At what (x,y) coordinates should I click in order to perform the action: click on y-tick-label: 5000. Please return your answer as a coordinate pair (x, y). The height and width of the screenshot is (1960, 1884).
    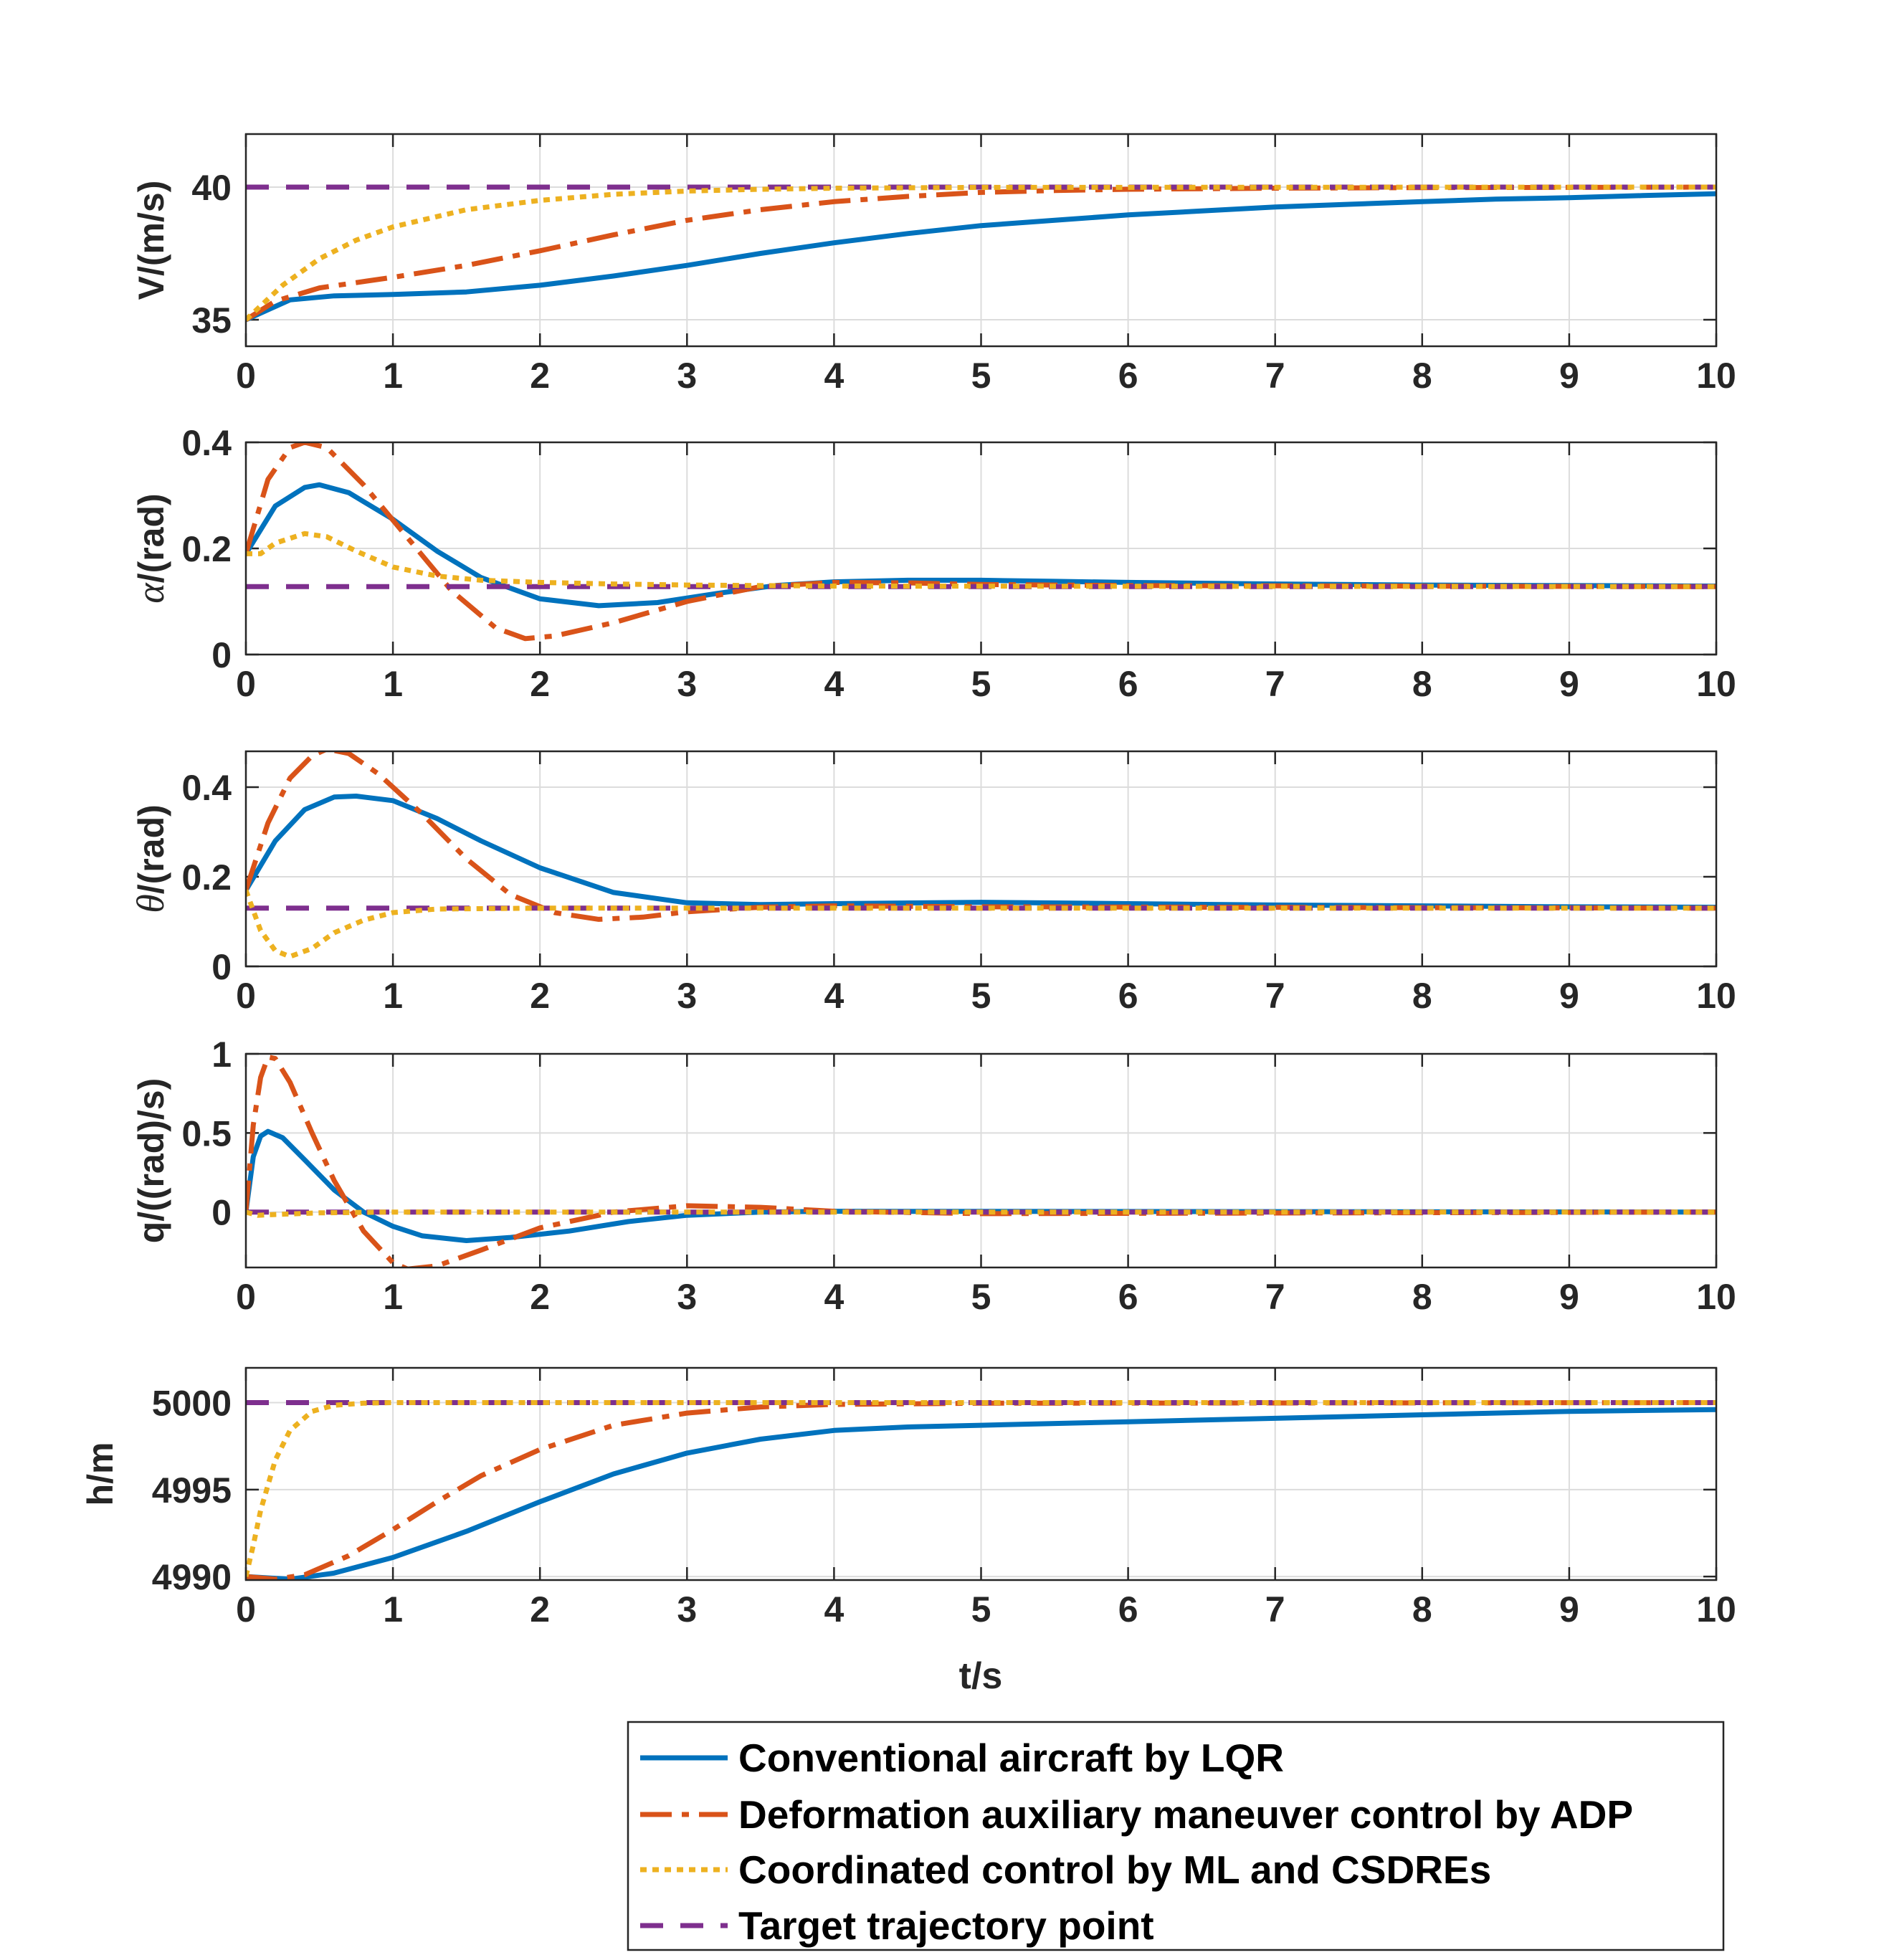
    Looking at the image, I should click on (192, 1404).